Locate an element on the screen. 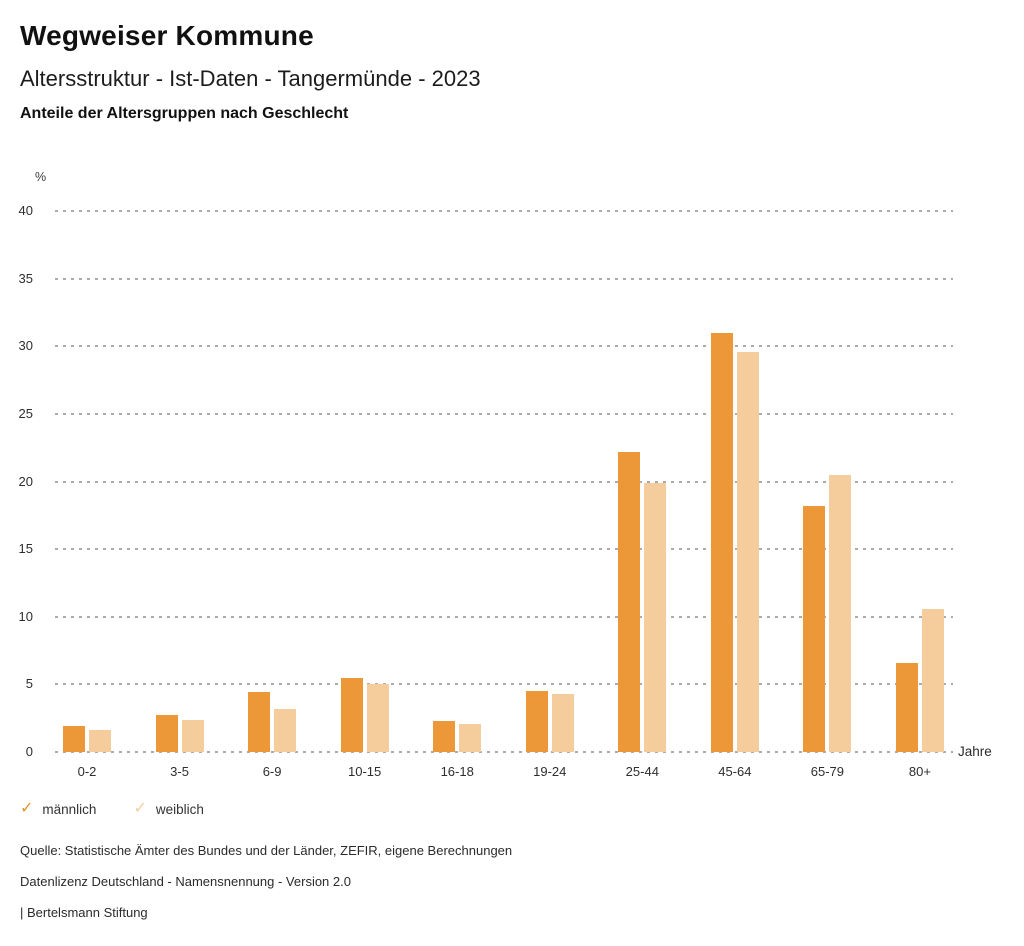 This screenshot has height=946, width=1024. bar-25-44-weiblich is located at coordinates (655, 617).